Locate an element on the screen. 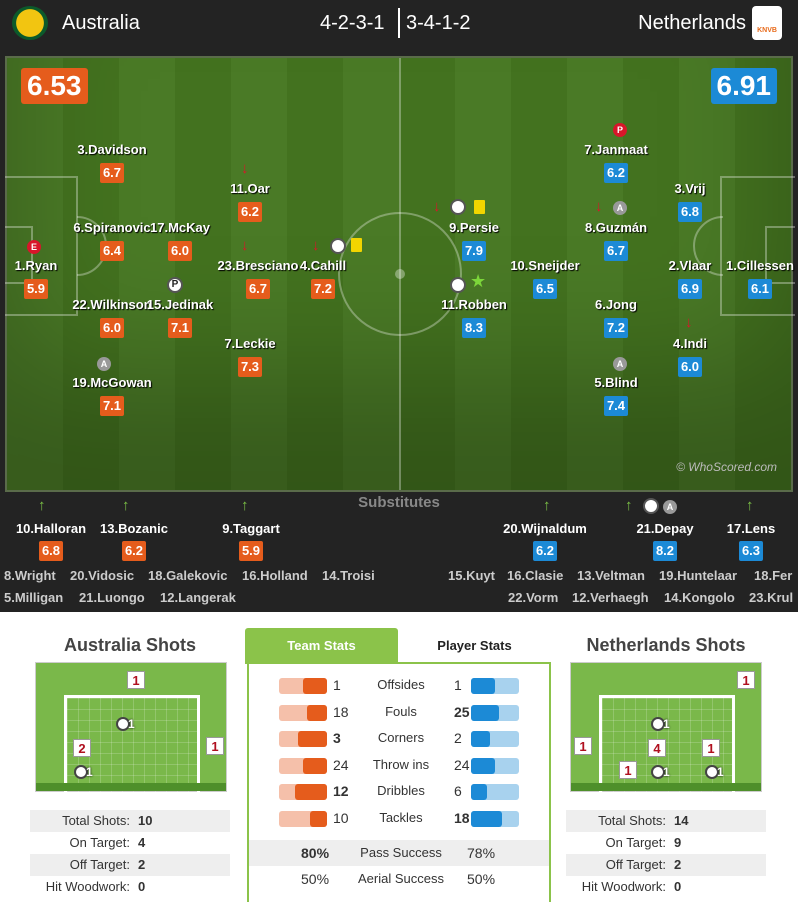 The width and height of the screenshot is (798, 902). player-oar: 11.Oar 6.2 is located at coordinates (250, 201).